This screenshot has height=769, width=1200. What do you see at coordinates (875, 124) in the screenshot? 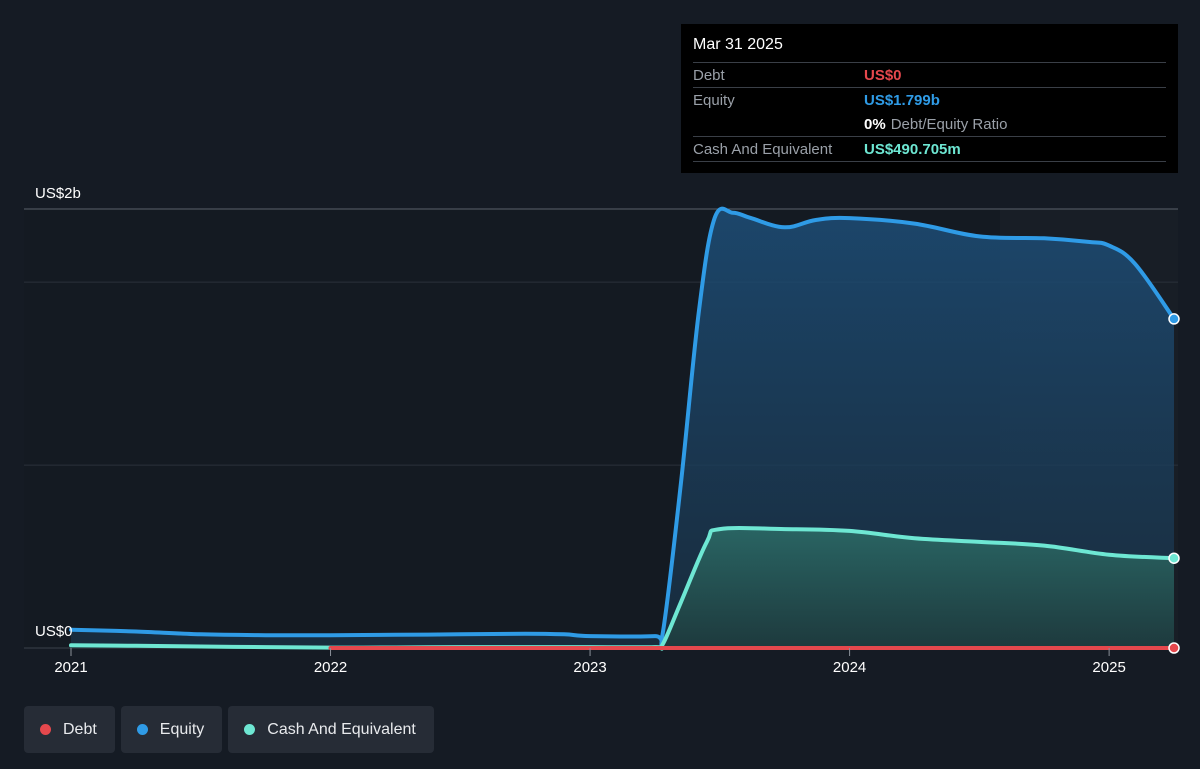
I see `tooltip-ratio-value: 0%` at bounding box center [875, 124].